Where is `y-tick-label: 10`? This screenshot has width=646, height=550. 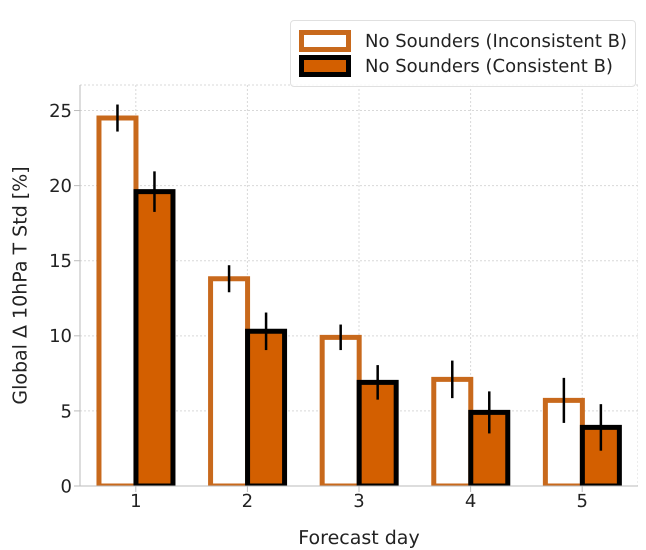 y-tick-label: 10 is located at coordinates (60, 337).